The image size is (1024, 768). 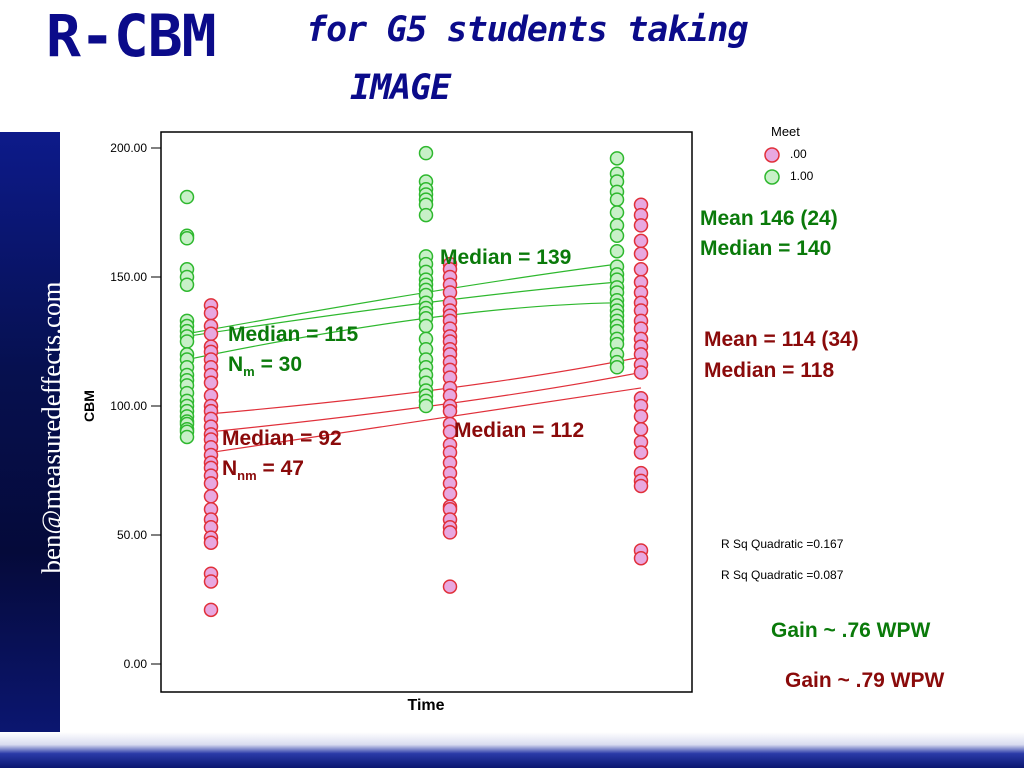 What do you see at coordinates (506, 257) in the screenshot?
I see `annotation-median-139: Median = 139` at bounding box center [506, 257].